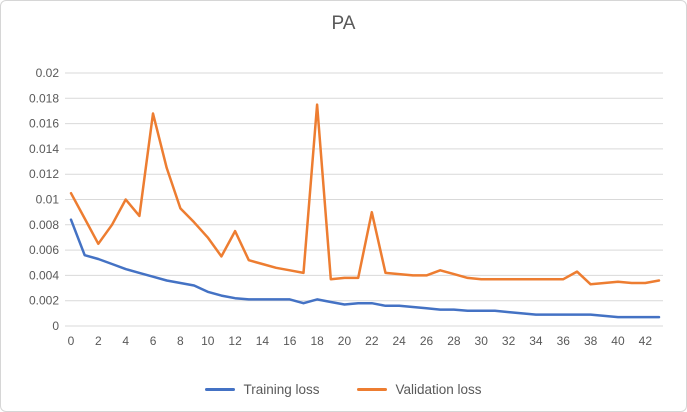 The image size is (687, 412). What do you see at coordinates (44, 149) in the screenshot?
I see `y-tick-label: 0.014` at bounding box center [44, 149].